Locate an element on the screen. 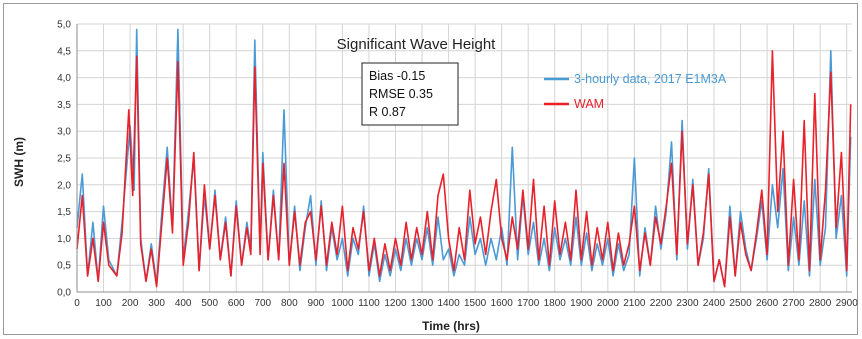  stats-box: Bias -0.15 RMSE 0.35 R 0.87 is located at coordinates (410, 94).